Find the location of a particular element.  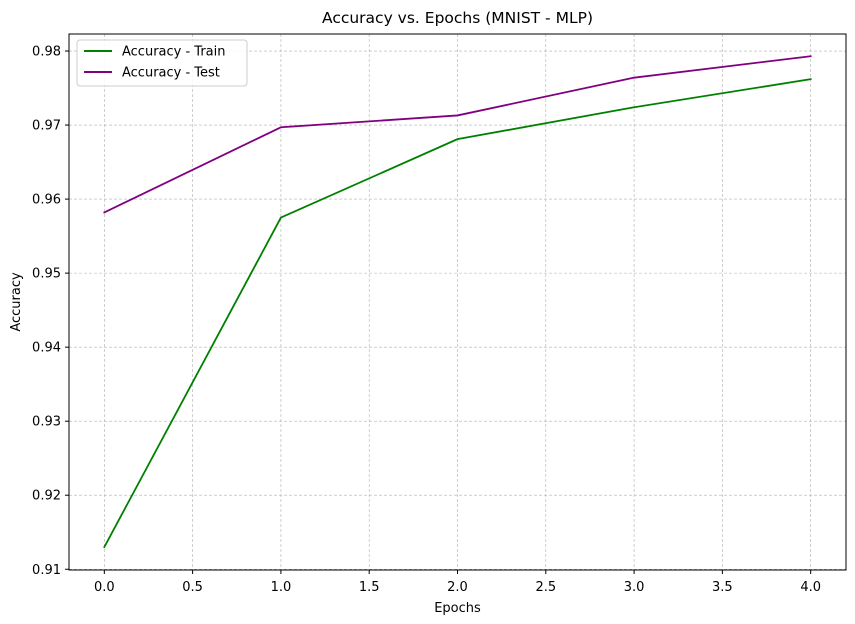

x-tick-label: 1.5 is located at coordinates (369, 587).